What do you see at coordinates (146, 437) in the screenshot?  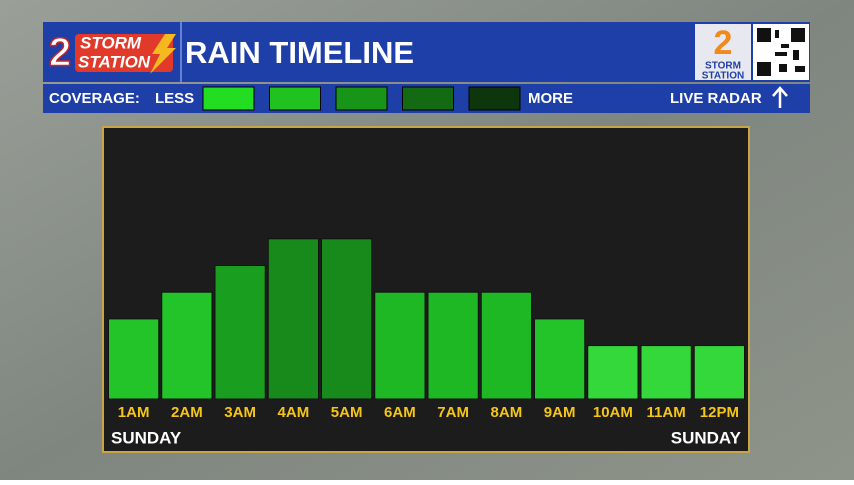 I see `start-day: SUNDAY` at bounding box center [146, 437].